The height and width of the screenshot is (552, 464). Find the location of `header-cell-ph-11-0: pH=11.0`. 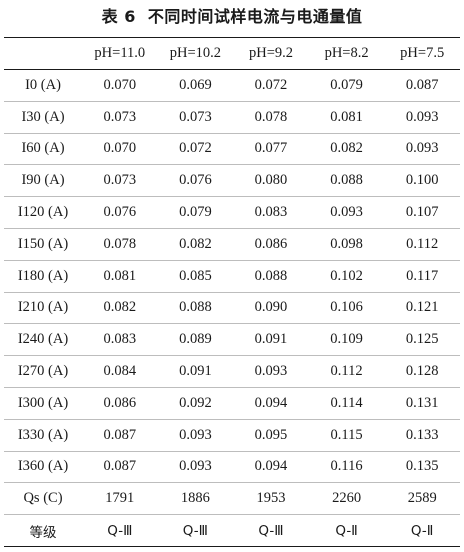

header-cell-ph-11-0: pH=11.0 is located at coordinates (120, 53).